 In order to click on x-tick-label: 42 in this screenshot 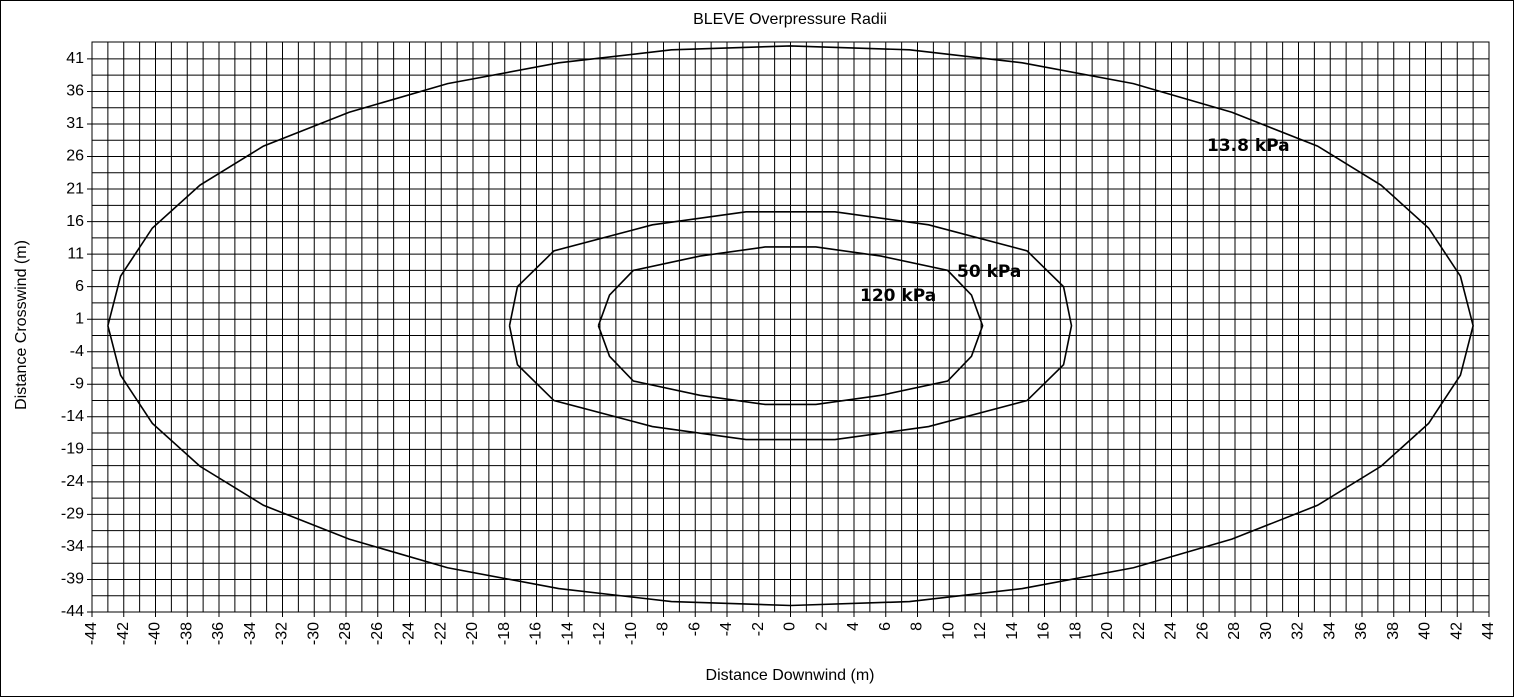, I will do `click(1456, 631)`.